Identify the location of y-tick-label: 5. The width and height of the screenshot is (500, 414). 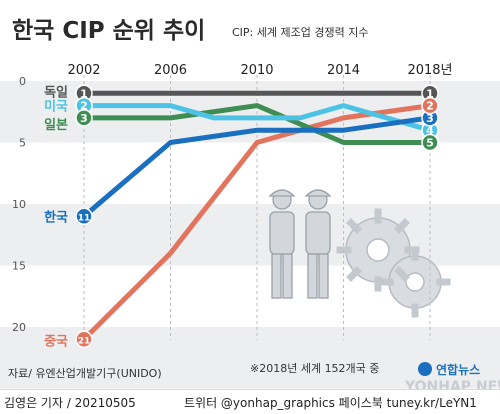
(22, 143).